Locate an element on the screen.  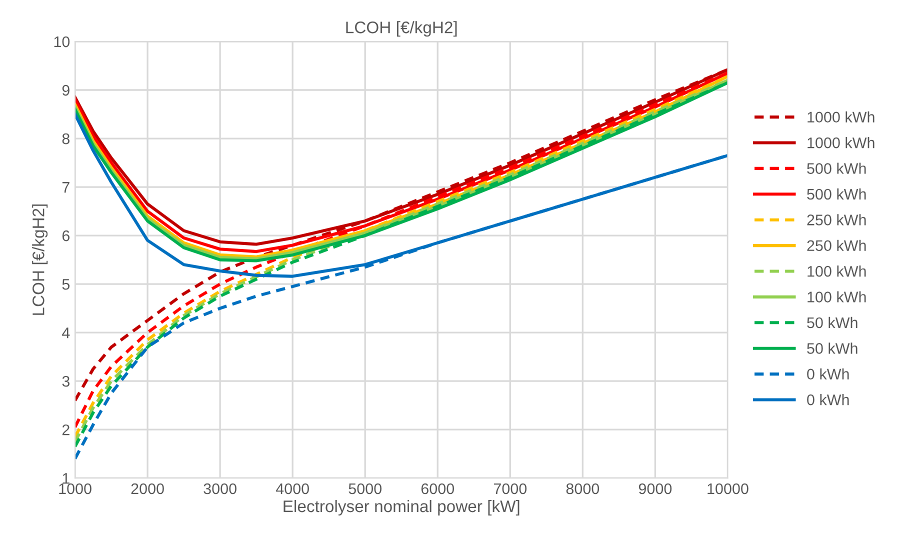
y-tick-label: 1 is located at coordinates (66, 478).